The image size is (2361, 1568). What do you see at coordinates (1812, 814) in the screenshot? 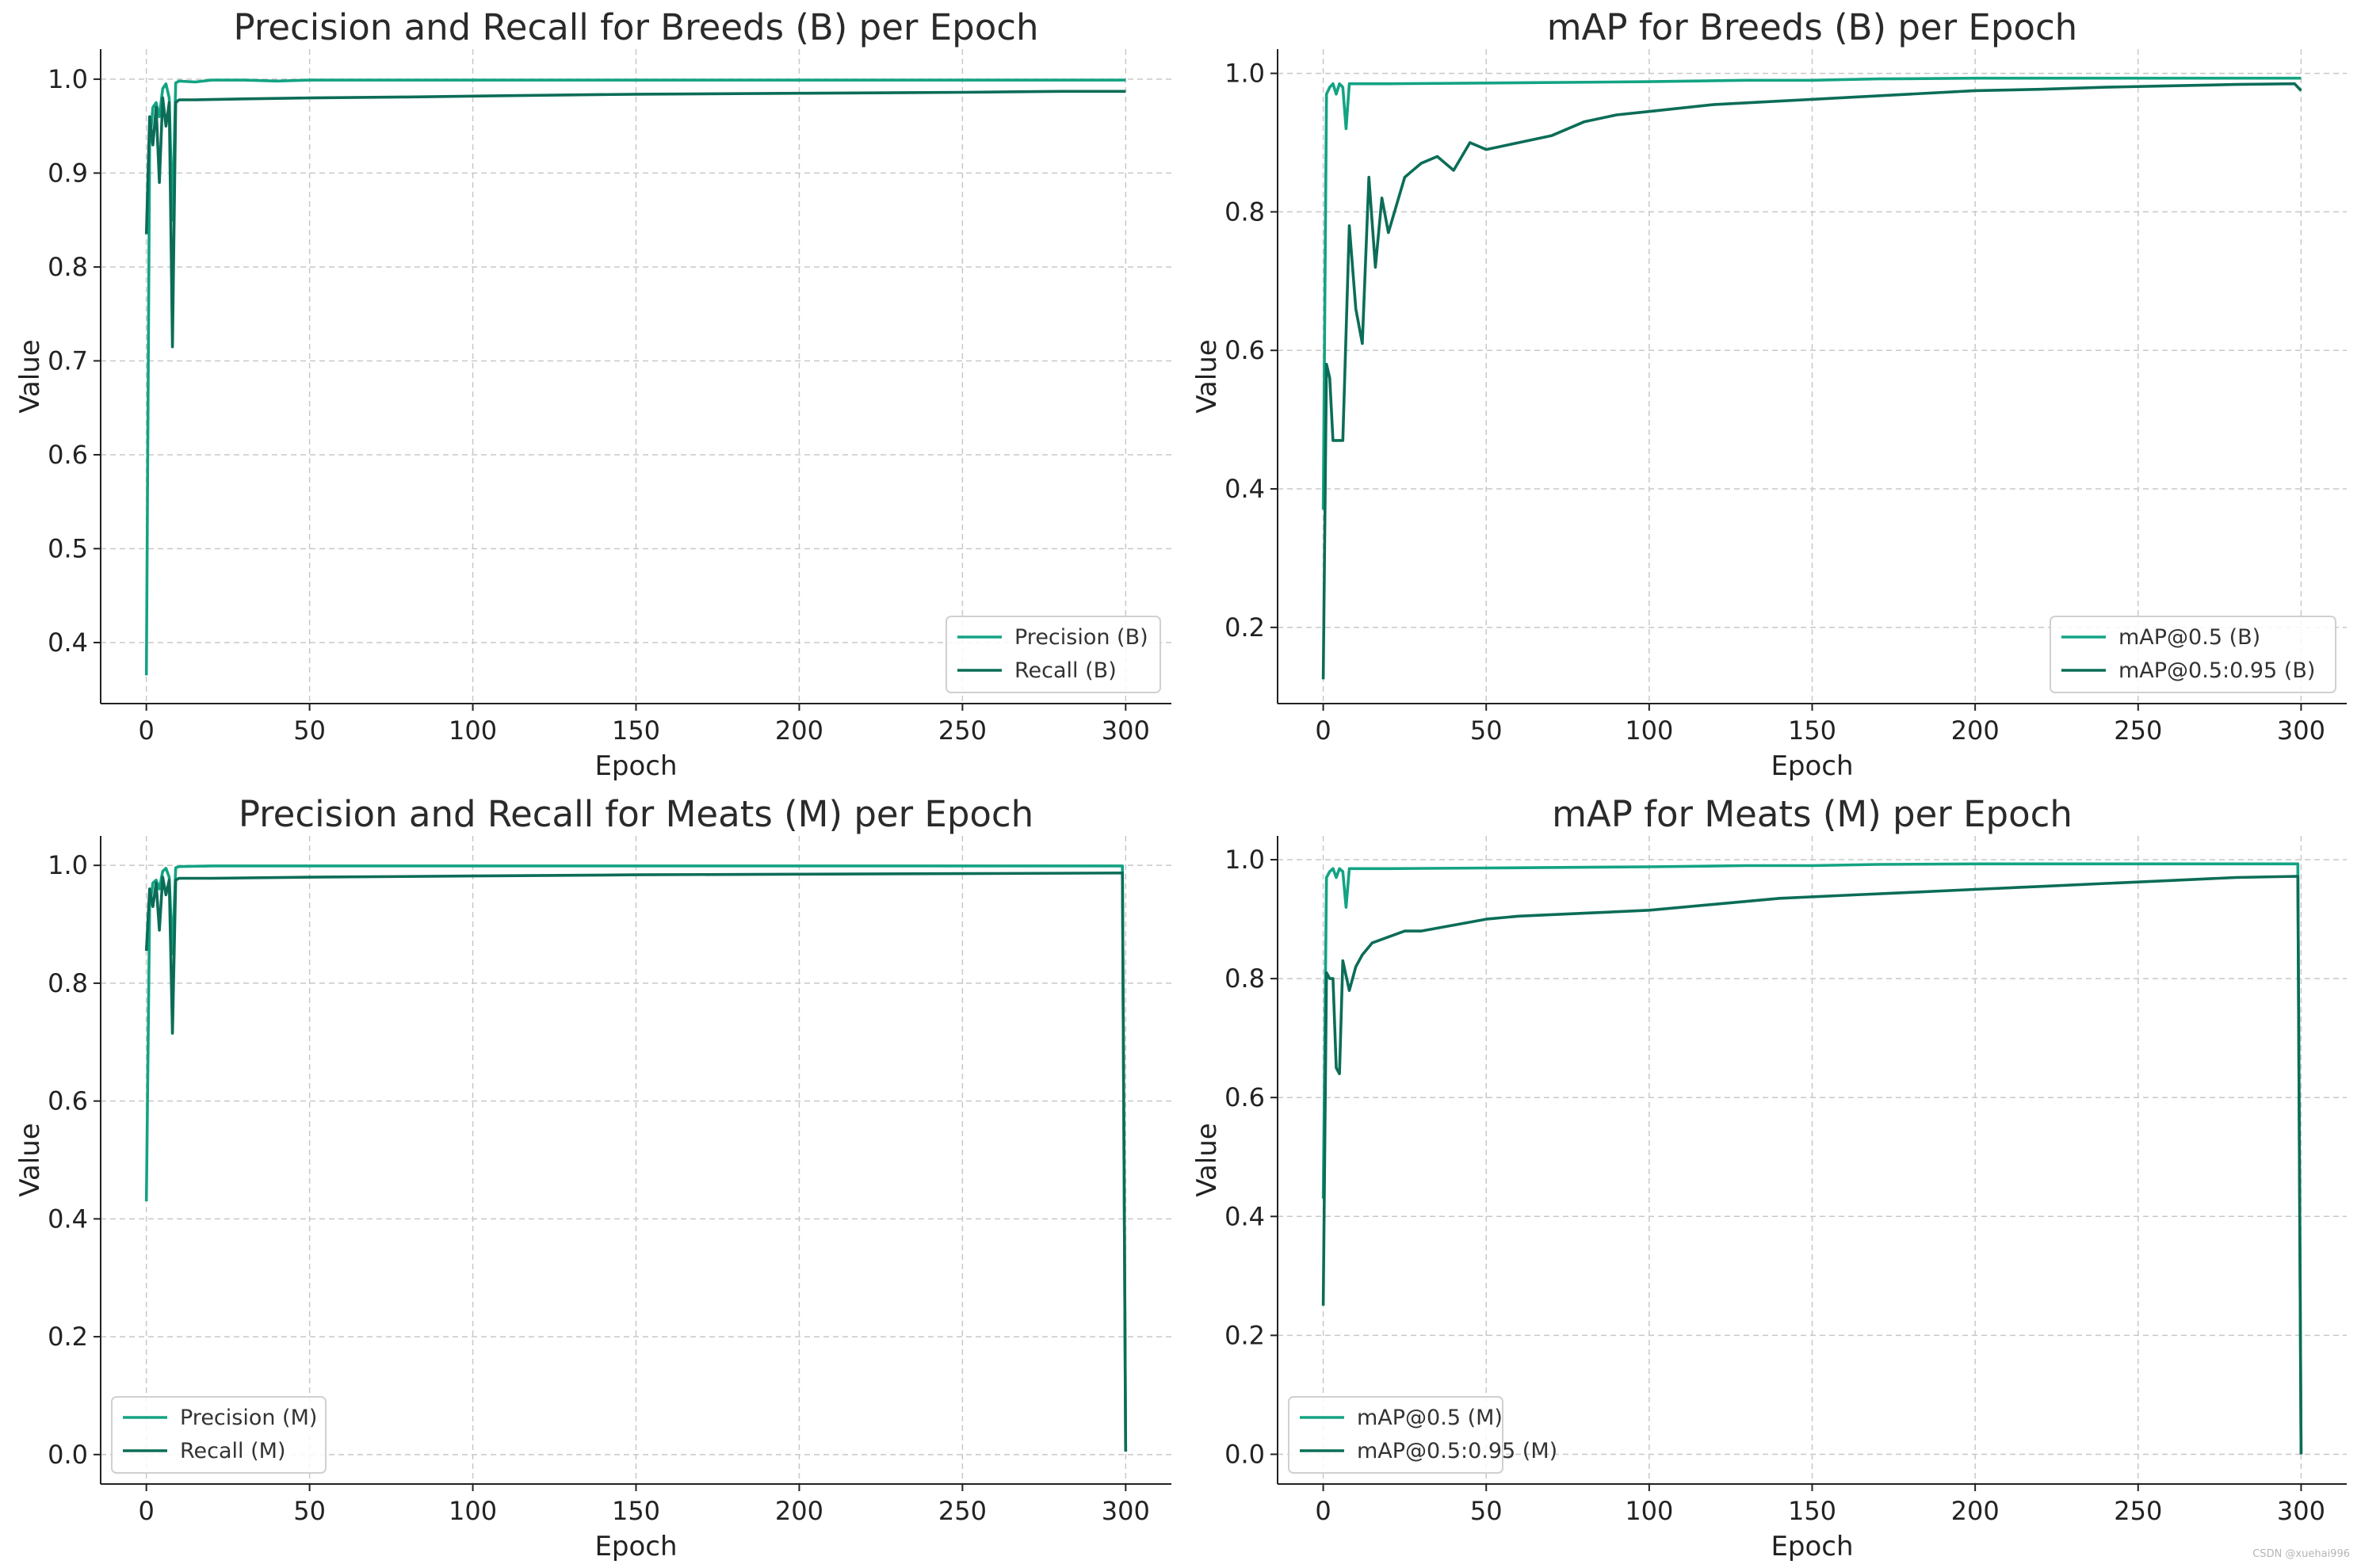
I see `chart-title: mAP for Meats (M) per Epoch` at bounding box center [1812, 814].